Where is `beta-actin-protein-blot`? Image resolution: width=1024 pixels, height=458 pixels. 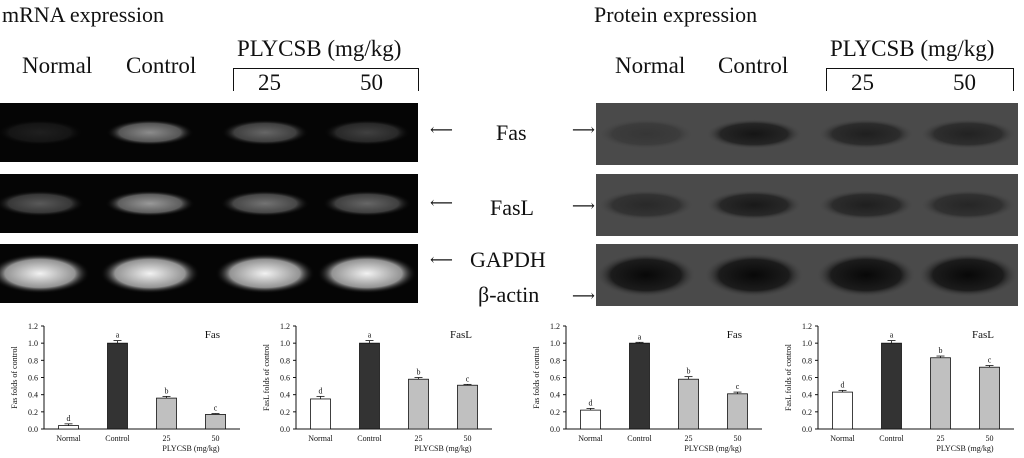 beta-actin-protein-blot is located at coordinates (807, 275).